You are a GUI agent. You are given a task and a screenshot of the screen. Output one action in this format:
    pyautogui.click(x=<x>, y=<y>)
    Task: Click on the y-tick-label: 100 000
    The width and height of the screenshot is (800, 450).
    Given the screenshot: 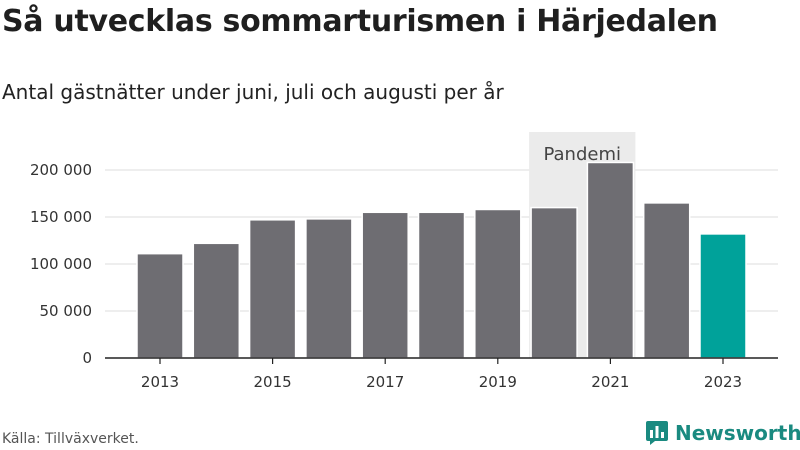 What is the action you would take?
    pyautogui.click(x=61, y=264)
    